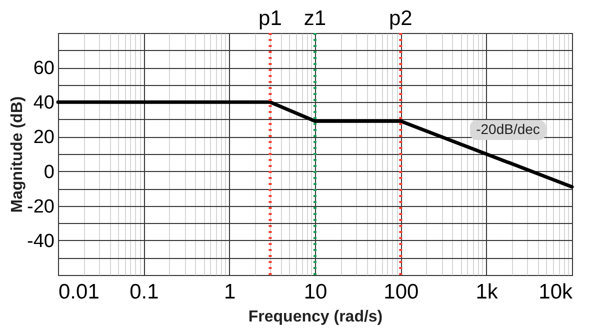 This screenshot has height=334, width=600. I want to click on x-axis-title: Frequency (rad/s), so click(315, 317).